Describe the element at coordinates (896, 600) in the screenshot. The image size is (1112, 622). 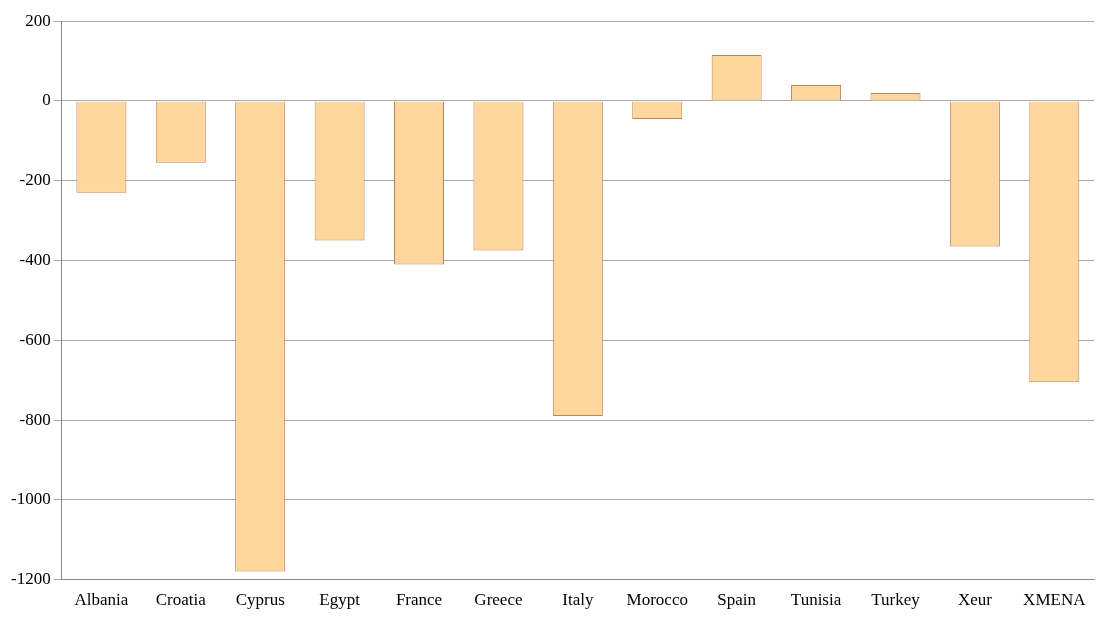
I see `x-tick-label: Turkey` at that location.